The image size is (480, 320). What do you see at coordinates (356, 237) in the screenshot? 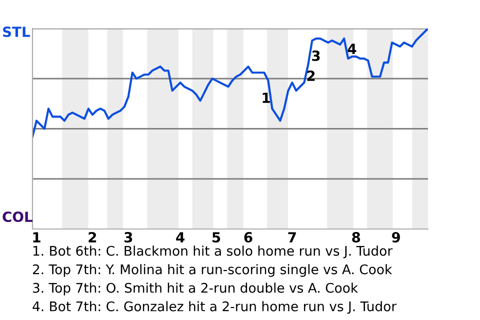
I see `x-tick-label: 8` at bounding box center [356, 237].